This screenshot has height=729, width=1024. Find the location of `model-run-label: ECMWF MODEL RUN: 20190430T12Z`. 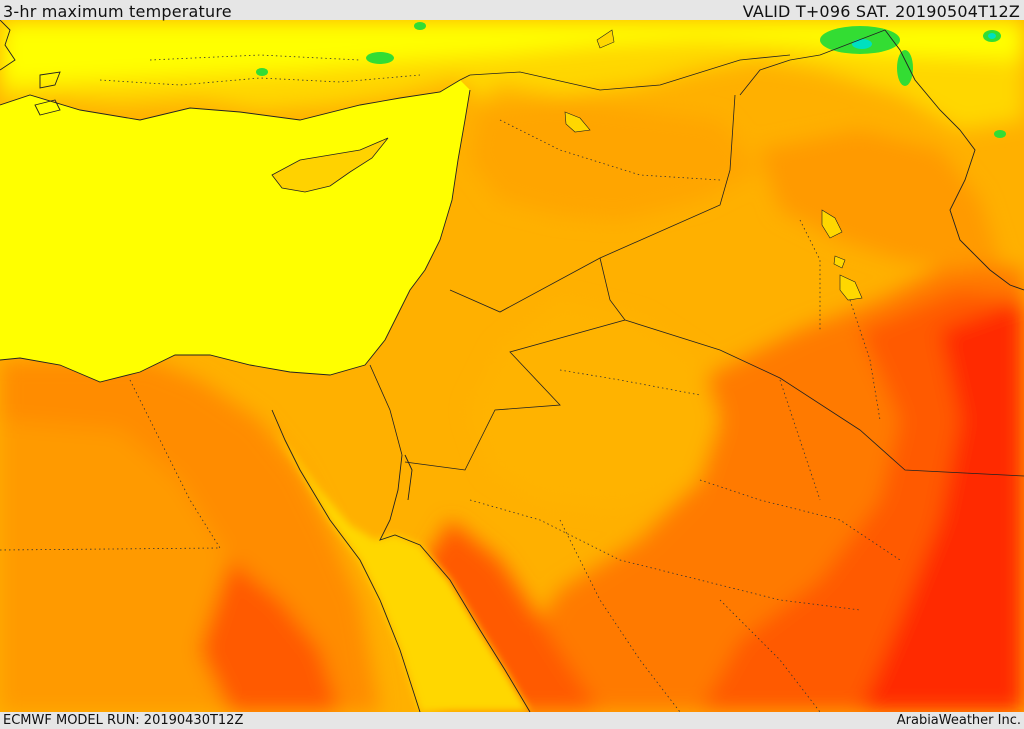

model-run-label: ECMWF MODEL RUN: 20190430T12Z is located at coordinates (123, 720).